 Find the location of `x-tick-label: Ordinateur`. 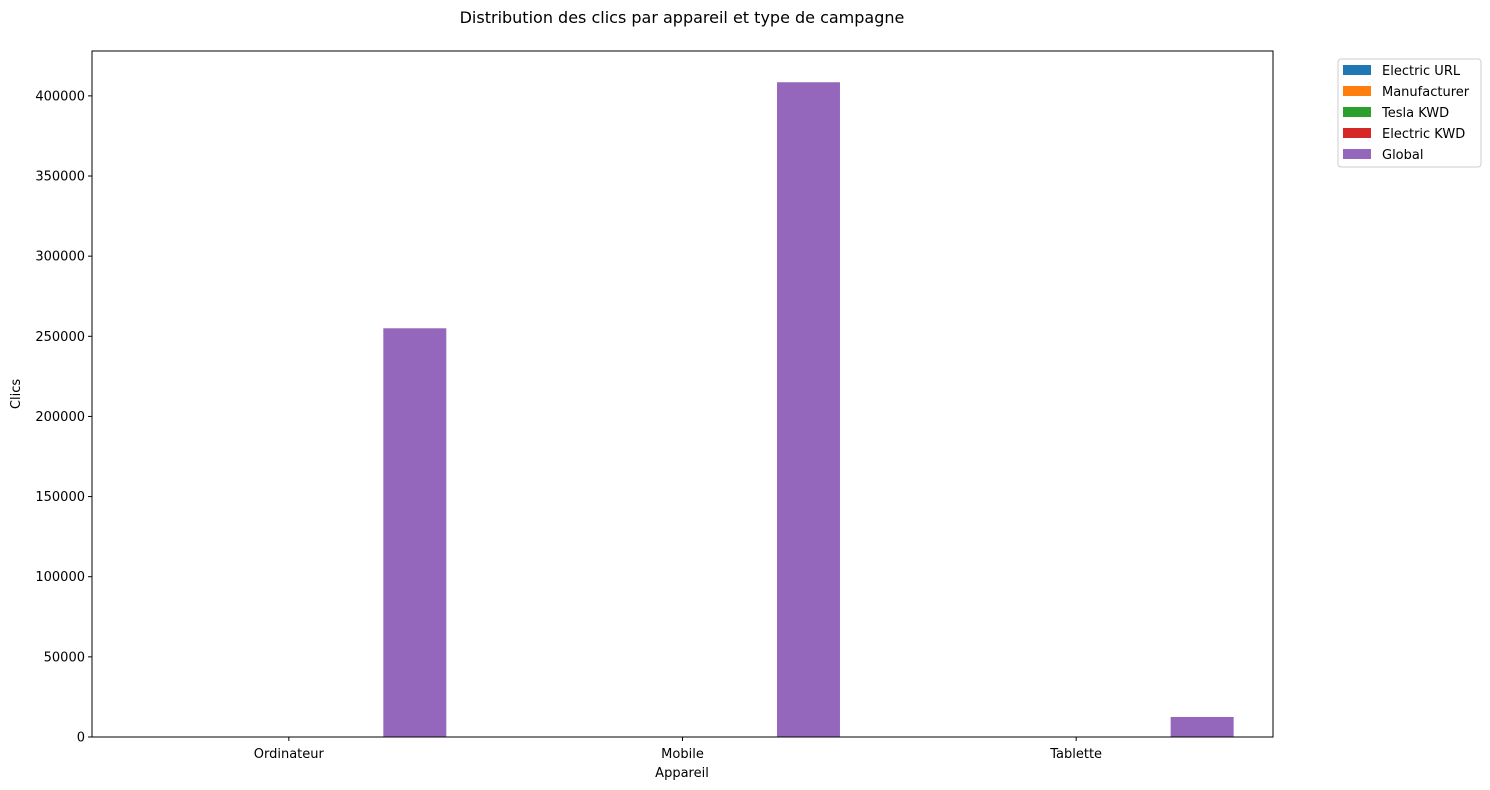

x-tick-label: Ordinateur is located at coordinates (289, 754).